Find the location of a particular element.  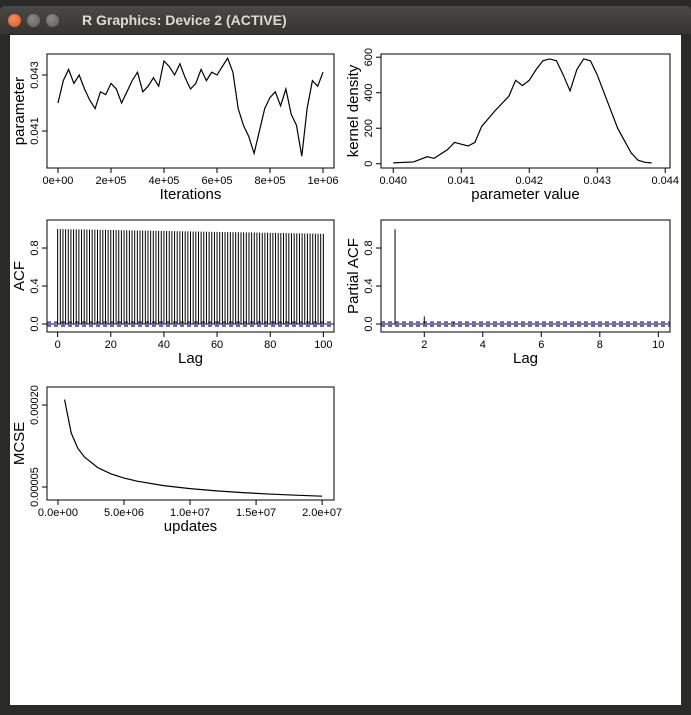

x-tick-label: 2.0e+07 is located at coordinates (322, 513).